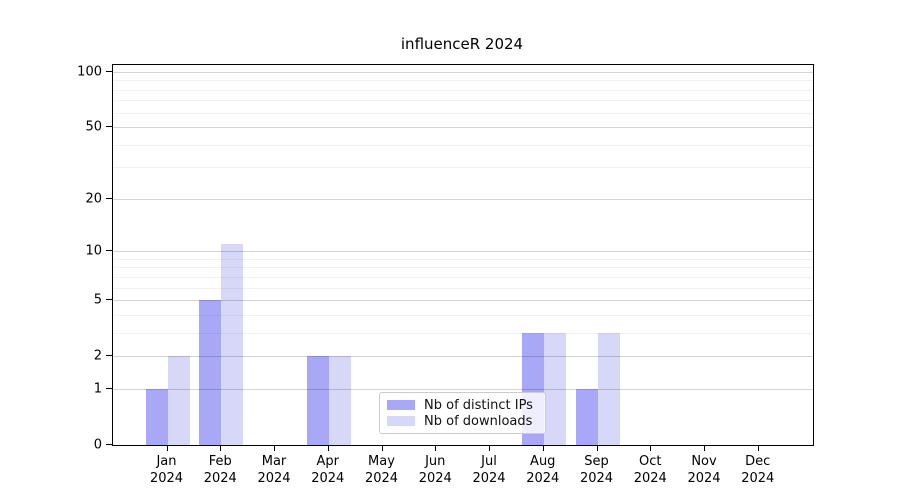 Image resolution: width=900 pixels, height=500 pixels. Describe the element at coordinates (478, 421) in the screenshot. I see `legend-label-downloads: Nb of downloads` at that location.